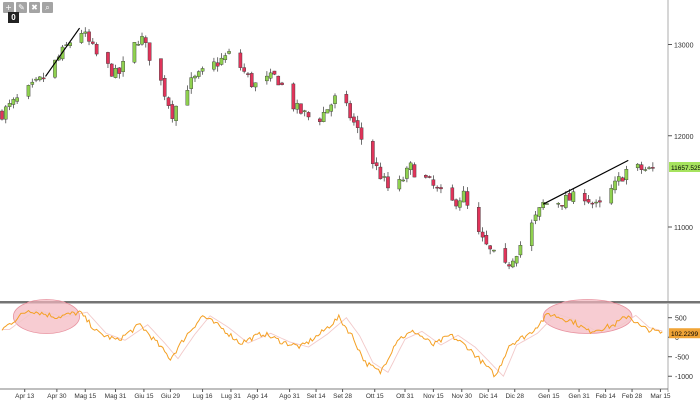 This screenshot has width=700, height=400. What do you see at coordinates (682, 358) in the screenshot?
I see `oscillator-tick-label: -500` at bounding box center [682, 358].